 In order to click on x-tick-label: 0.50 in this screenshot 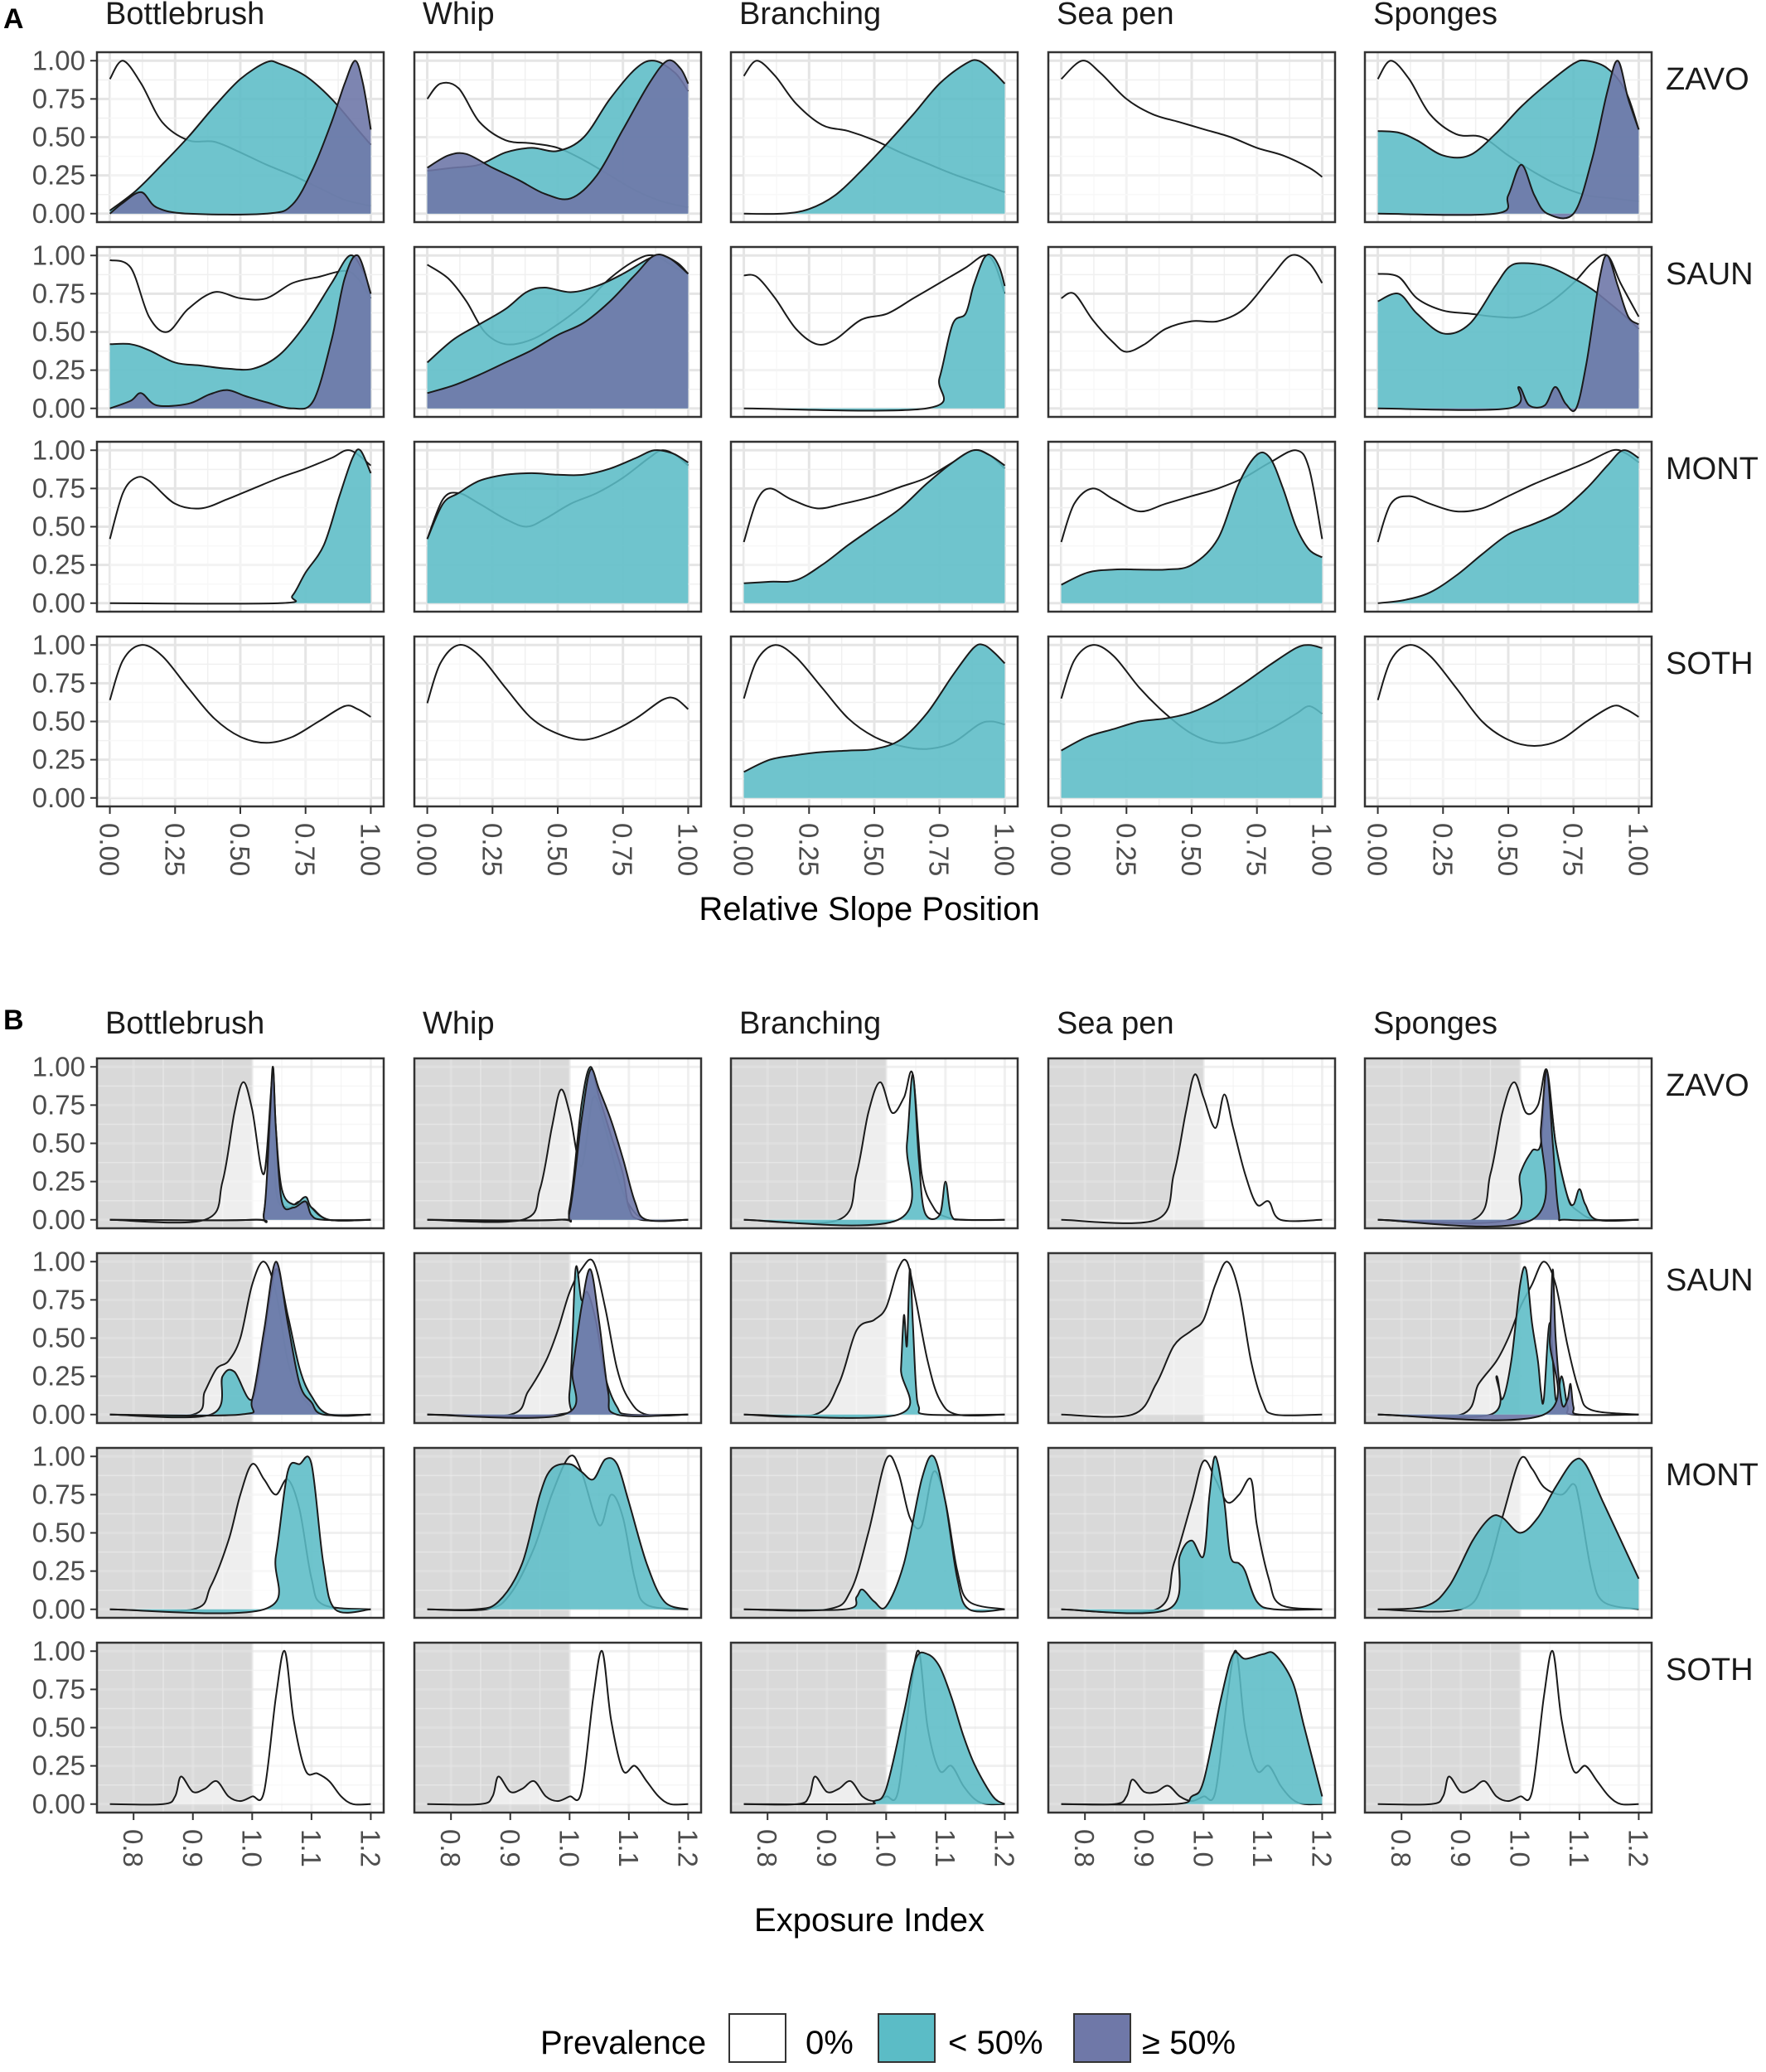, I will do `click(557, 849)`.